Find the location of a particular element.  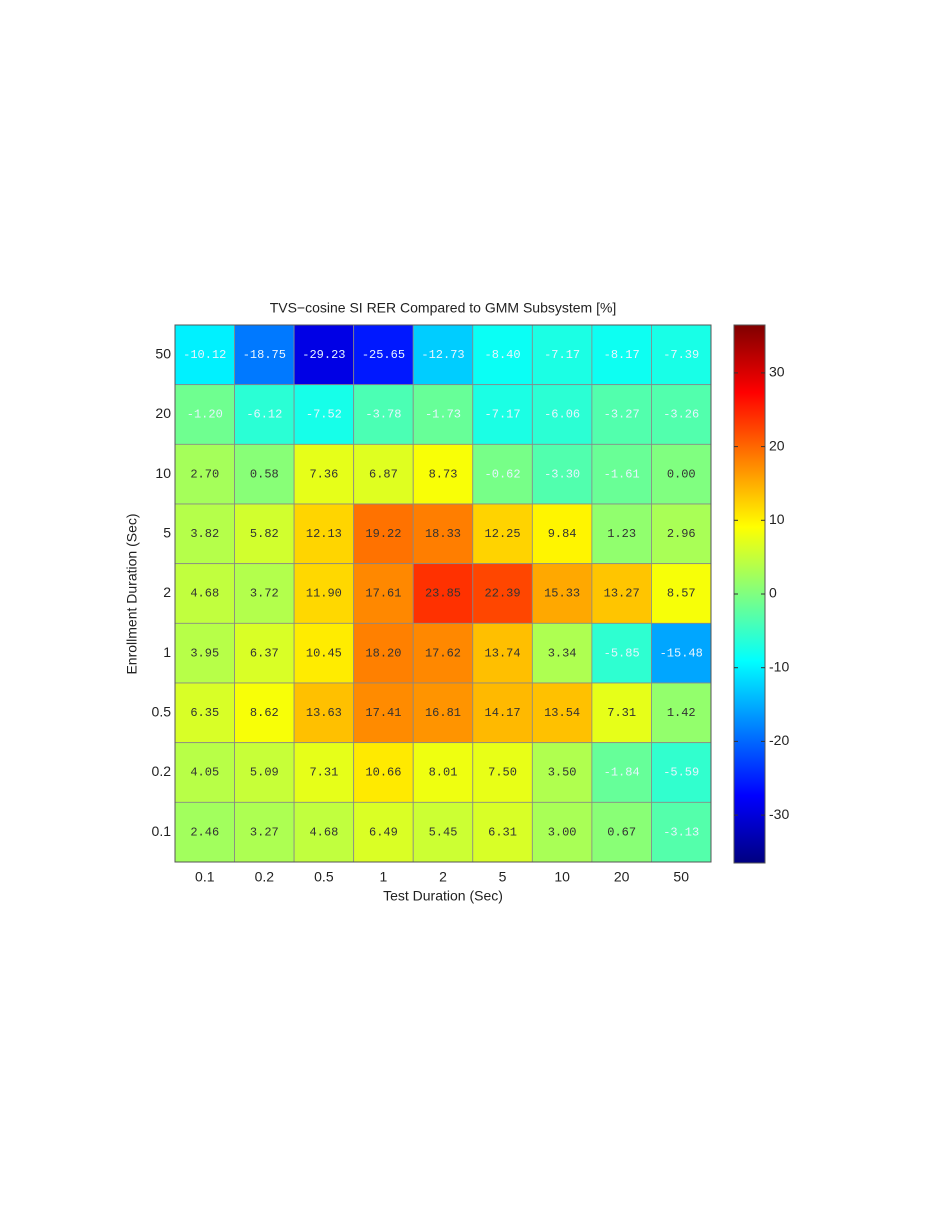

cell-label: -12.73 is located at coordinates (442, 355).